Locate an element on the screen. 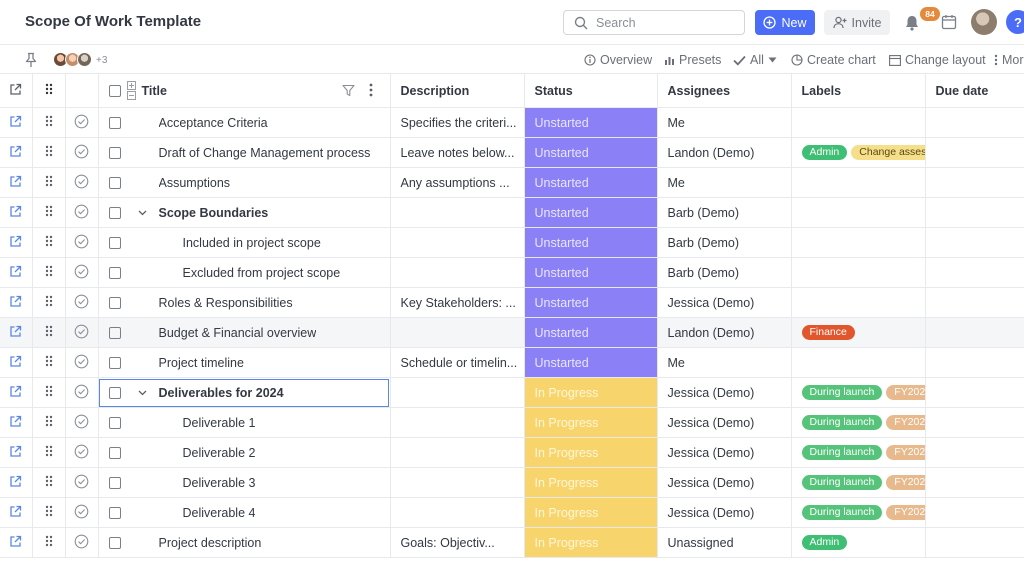 This screenshot has height=568, width=1024. filter-icon is located at coordinates (348, 90).